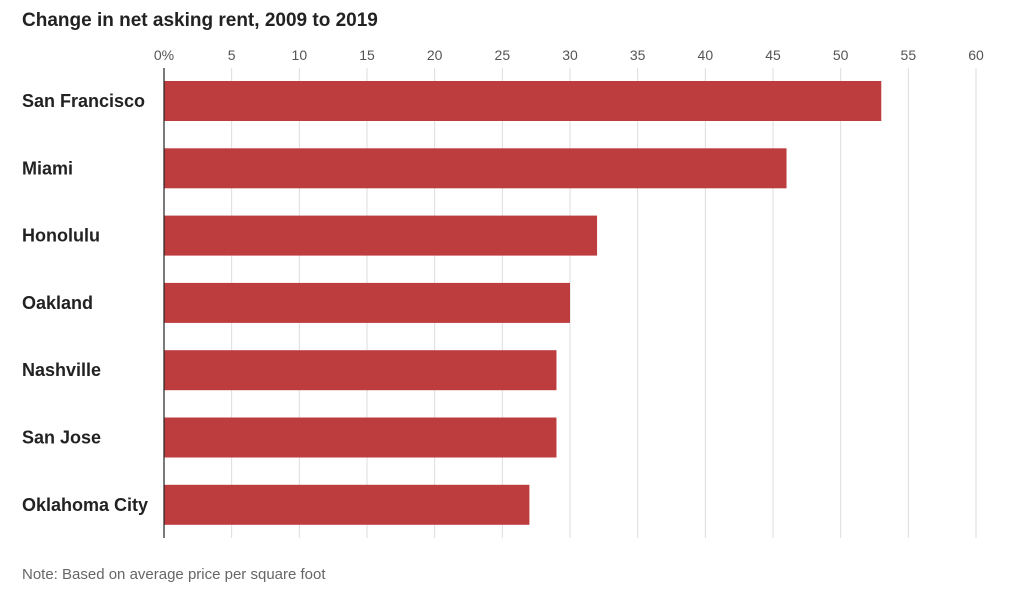 Image resolution: width=1024 pixels, height=597 pixels. I want to click on category-label: Oakland, so click(57, 303).